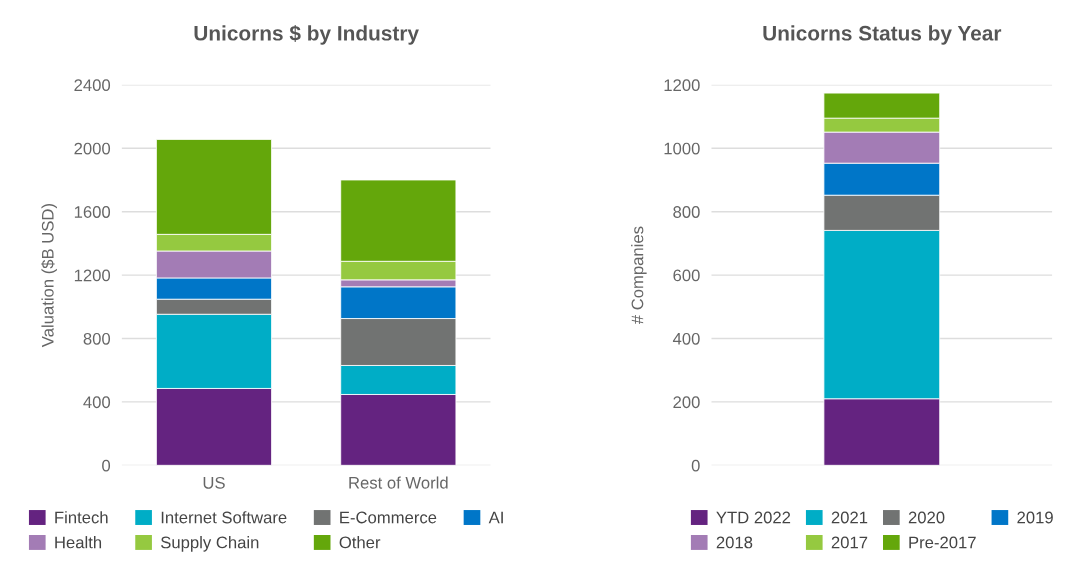 The image size is (1078, 562). What do you see at coordinates (882, 35) in the screenshot?
I see `chart-title: Unicorns Status by Year` at bounding box center [882, 35].